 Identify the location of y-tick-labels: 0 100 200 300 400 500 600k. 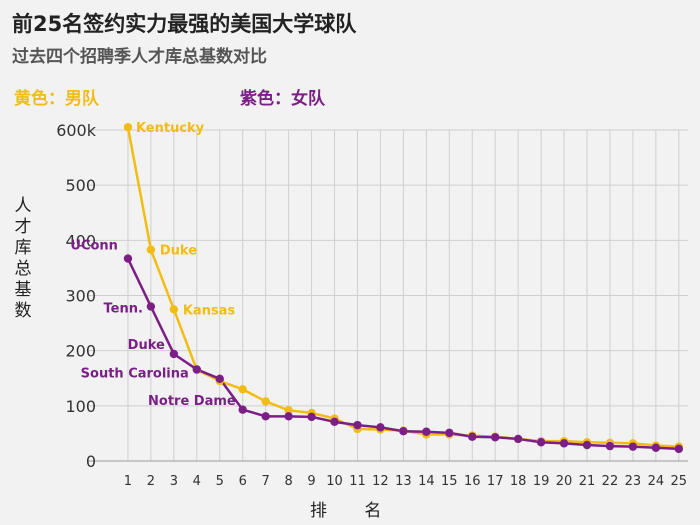
(76, 296).